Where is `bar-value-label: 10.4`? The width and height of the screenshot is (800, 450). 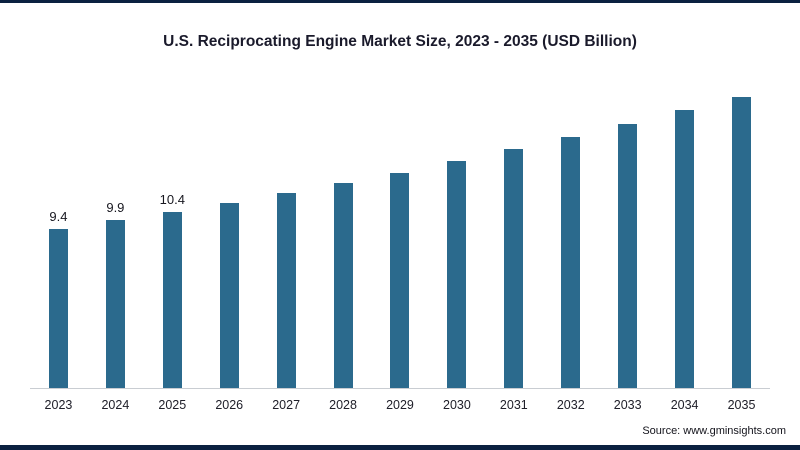
bar-value-label: 10.4 is located at coordinates (172, 199).